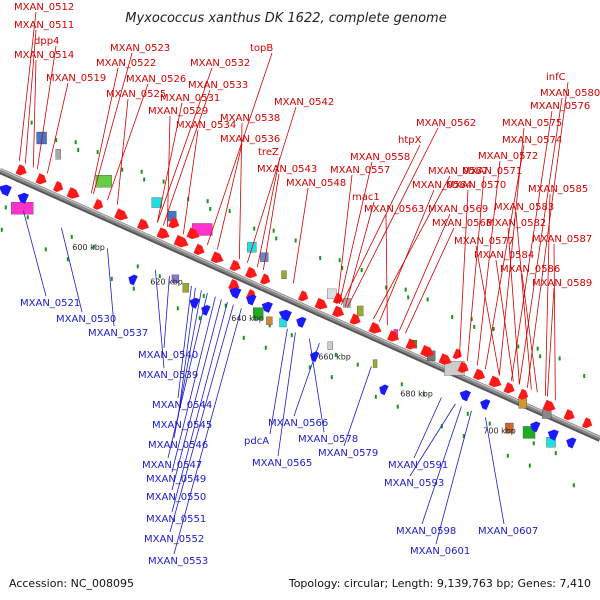 Image resolution: width=600 pixels, height=600 pixels. I want to click on forward-gene-label: MXAN_0532, so click(220, 63).